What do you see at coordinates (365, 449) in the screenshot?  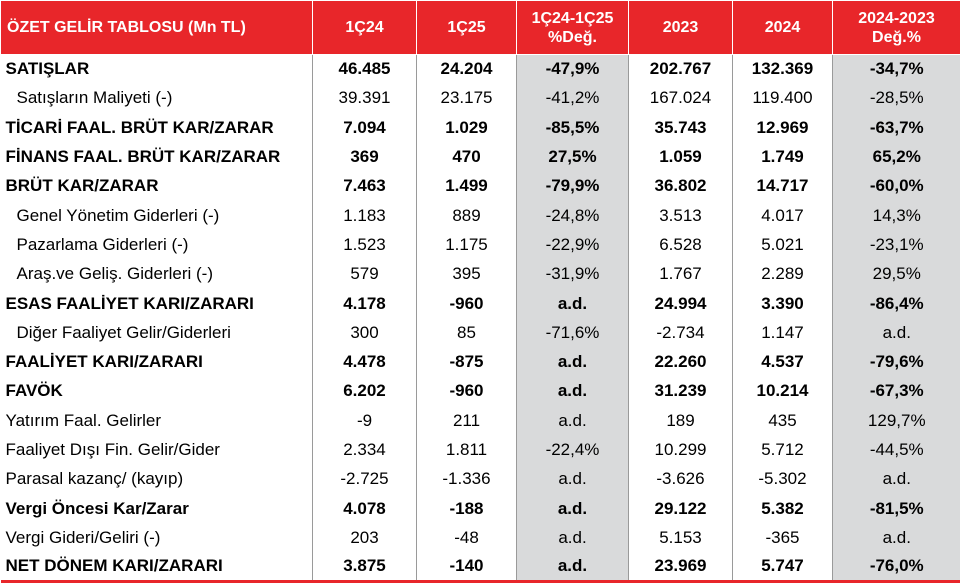 I see `cell-1q24: 2.334` at bounding box center [365, 449].